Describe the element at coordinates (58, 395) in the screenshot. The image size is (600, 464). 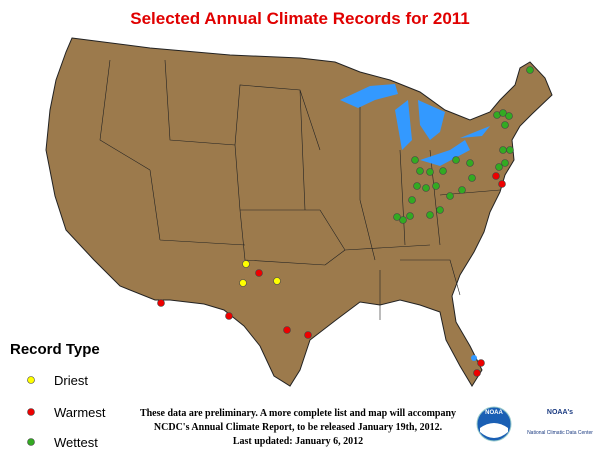
I see `legend: Record Type Driest Warmest Wettest` at that location.